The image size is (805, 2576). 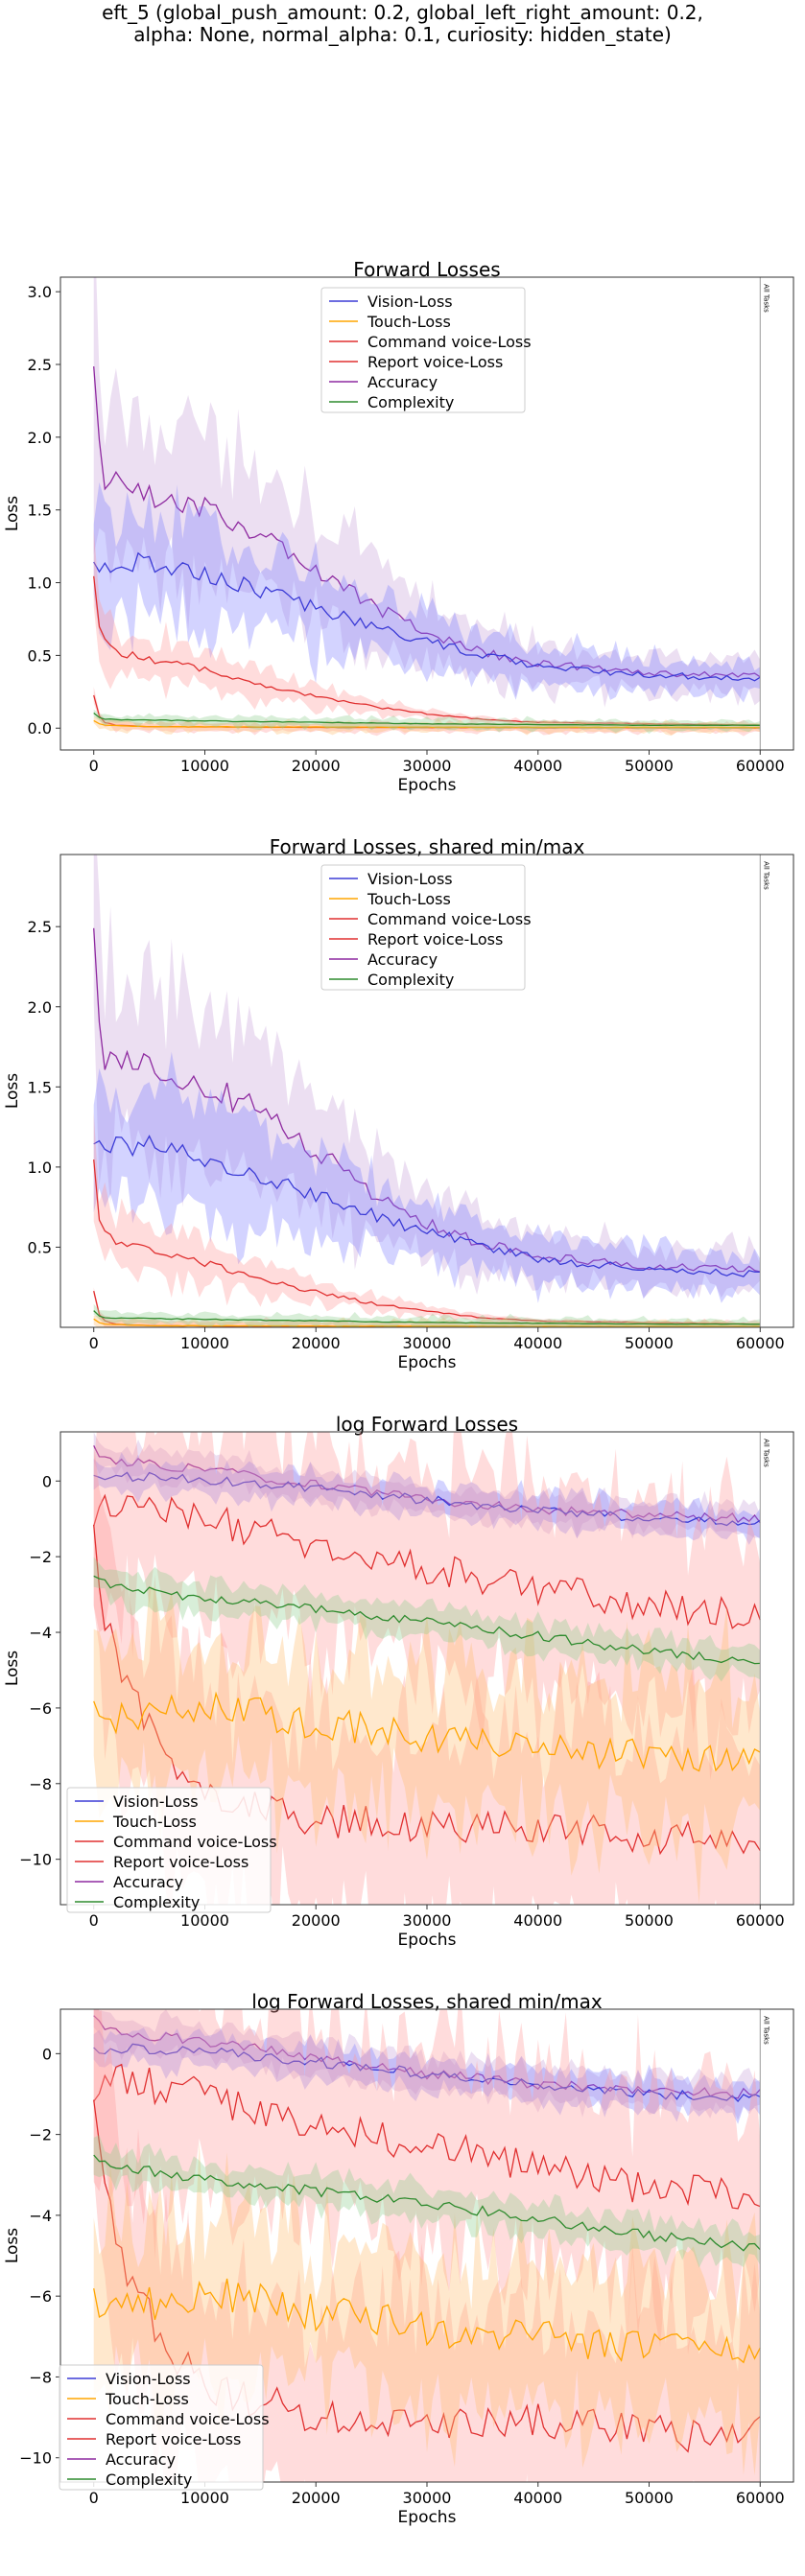 What do you see at coordinates (427, 847) in the screenshot?
I see `chart-title: Forward Losses, shared min/max` at bounding box center [427, 847].